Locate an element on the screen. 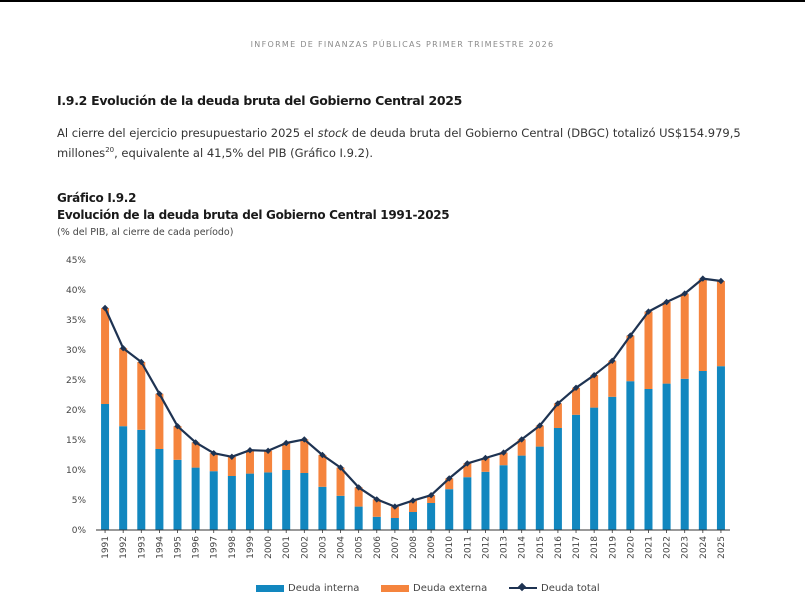 Image resolution: width=805 pixels, height=613 pixels. x-tick-label-2021: 2021 is located at coordinates (649, 547).